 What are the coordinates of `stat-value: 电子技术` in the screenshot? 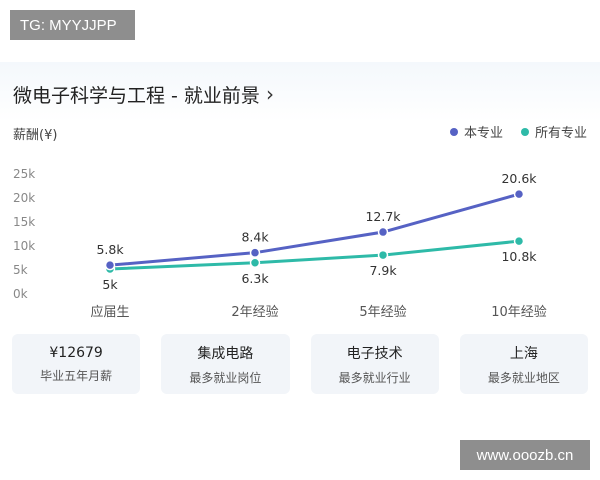 It's located at (374, 353).